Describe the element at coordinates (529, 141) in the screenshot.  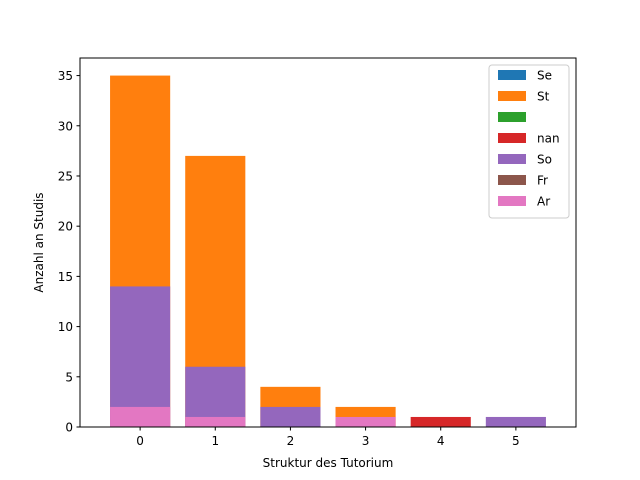
I see `legend: Se St nan So Fr Ar` at that location.